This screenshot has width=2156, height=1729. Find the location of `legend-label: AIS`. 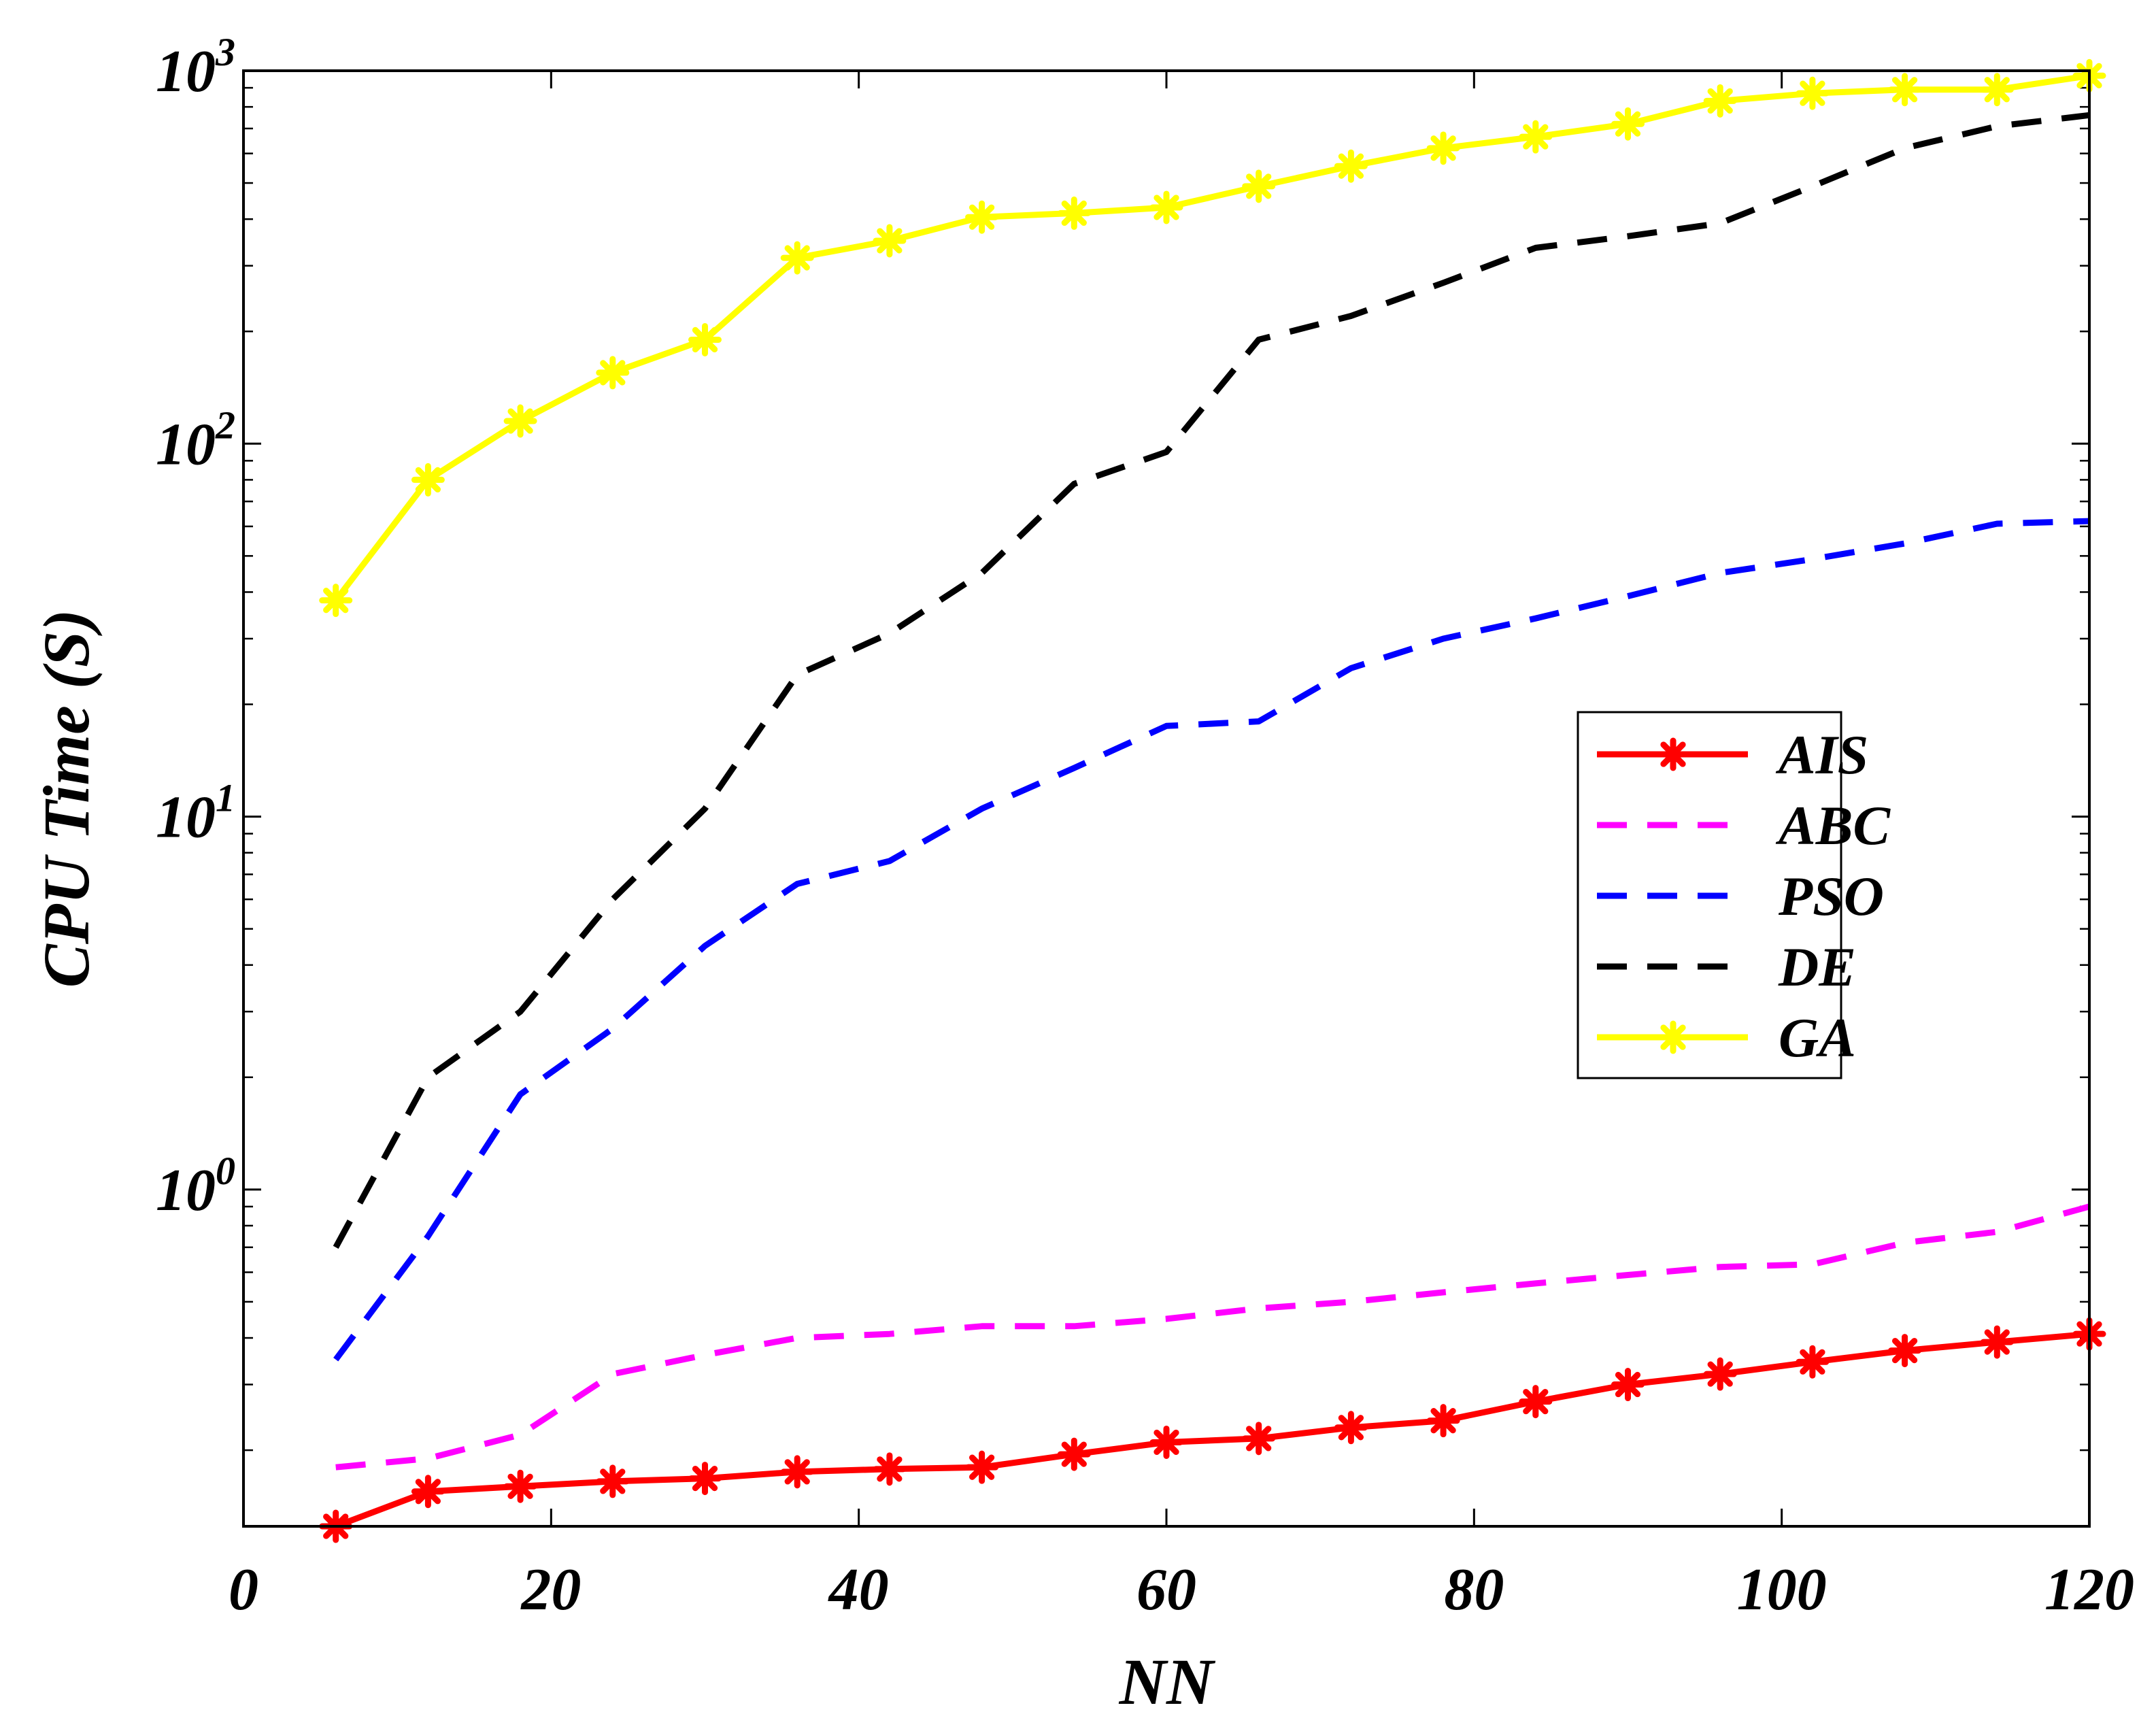

legend-label: AIS is located at coordinates (1821, 755).